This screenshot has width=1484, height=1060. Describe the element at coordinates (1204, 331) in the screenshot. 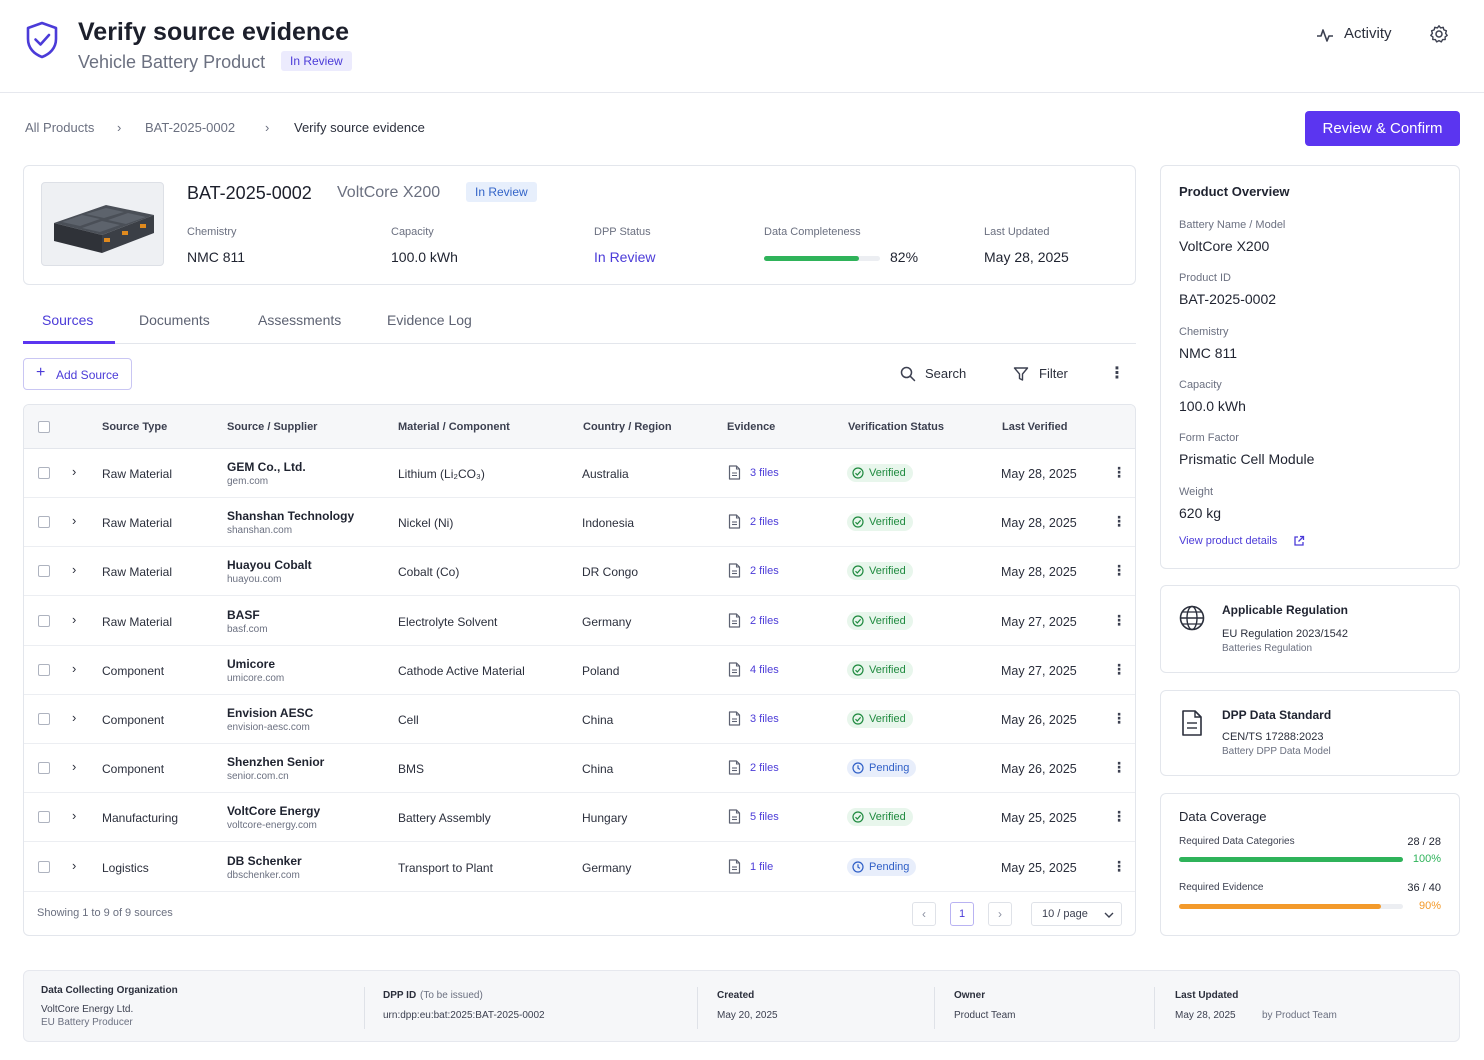

I see `overview-field-label: Chemistry` at that location.